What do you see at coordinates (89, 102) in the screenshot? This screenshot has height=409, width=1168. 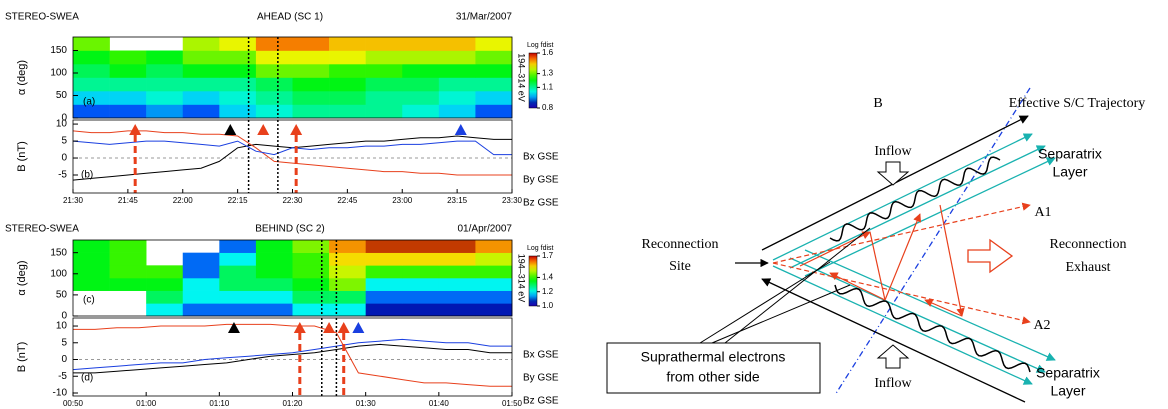 I see `panel-label: (a)` at bounding box center [89, 102].